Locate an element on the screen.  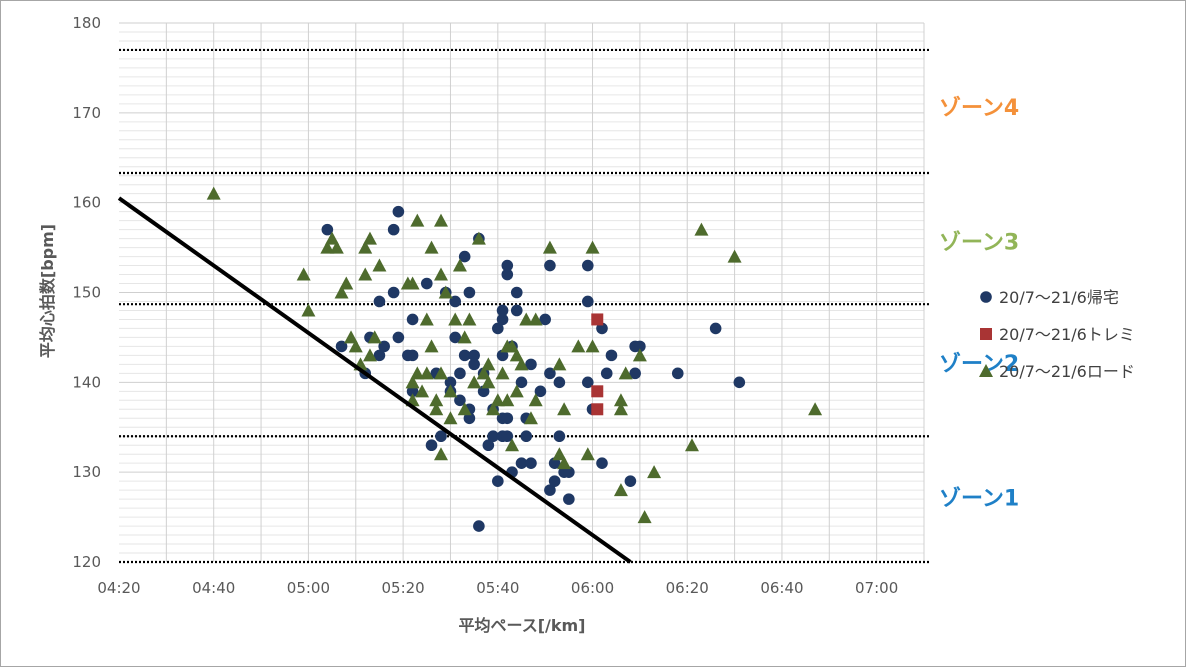
x-tick-label: 07:00 is located at coordinates (876, 588).